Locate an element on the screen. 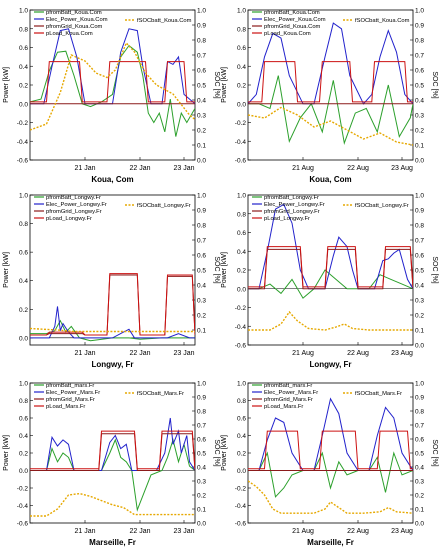  x-tick-label: 22 Jan is located at coordinates (139, 353).